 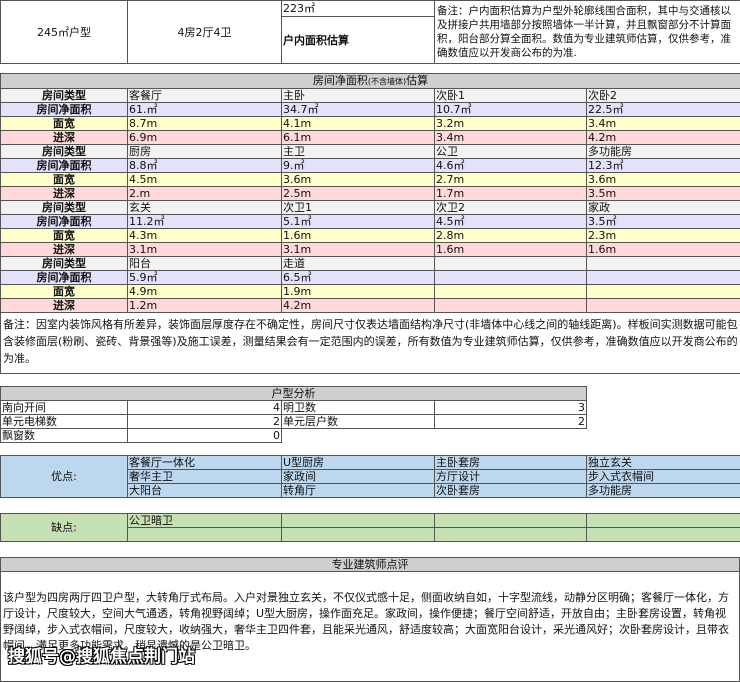 I want to click on cons-table: 缺点:公卫暗卫, so click(x=370, y=527).